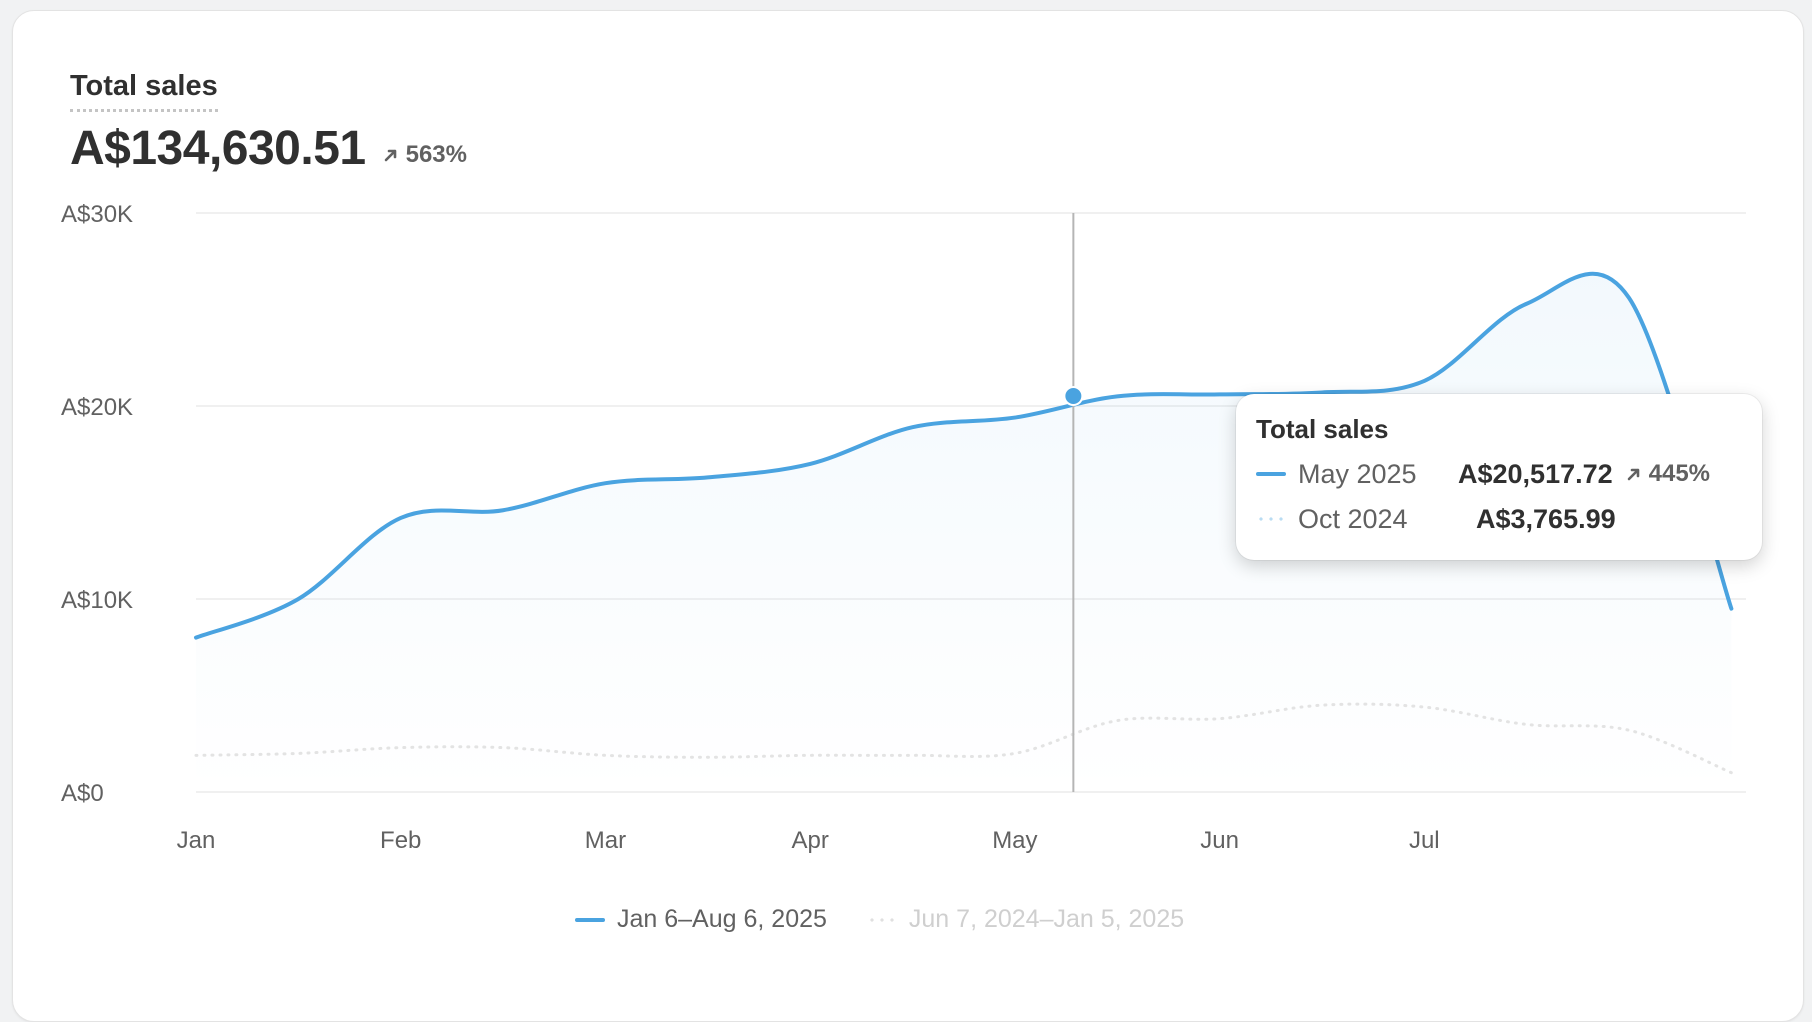 This screenshot has height=1022, width=1812. I want to click on y-tick-label: A$20K, so click(97, 407).